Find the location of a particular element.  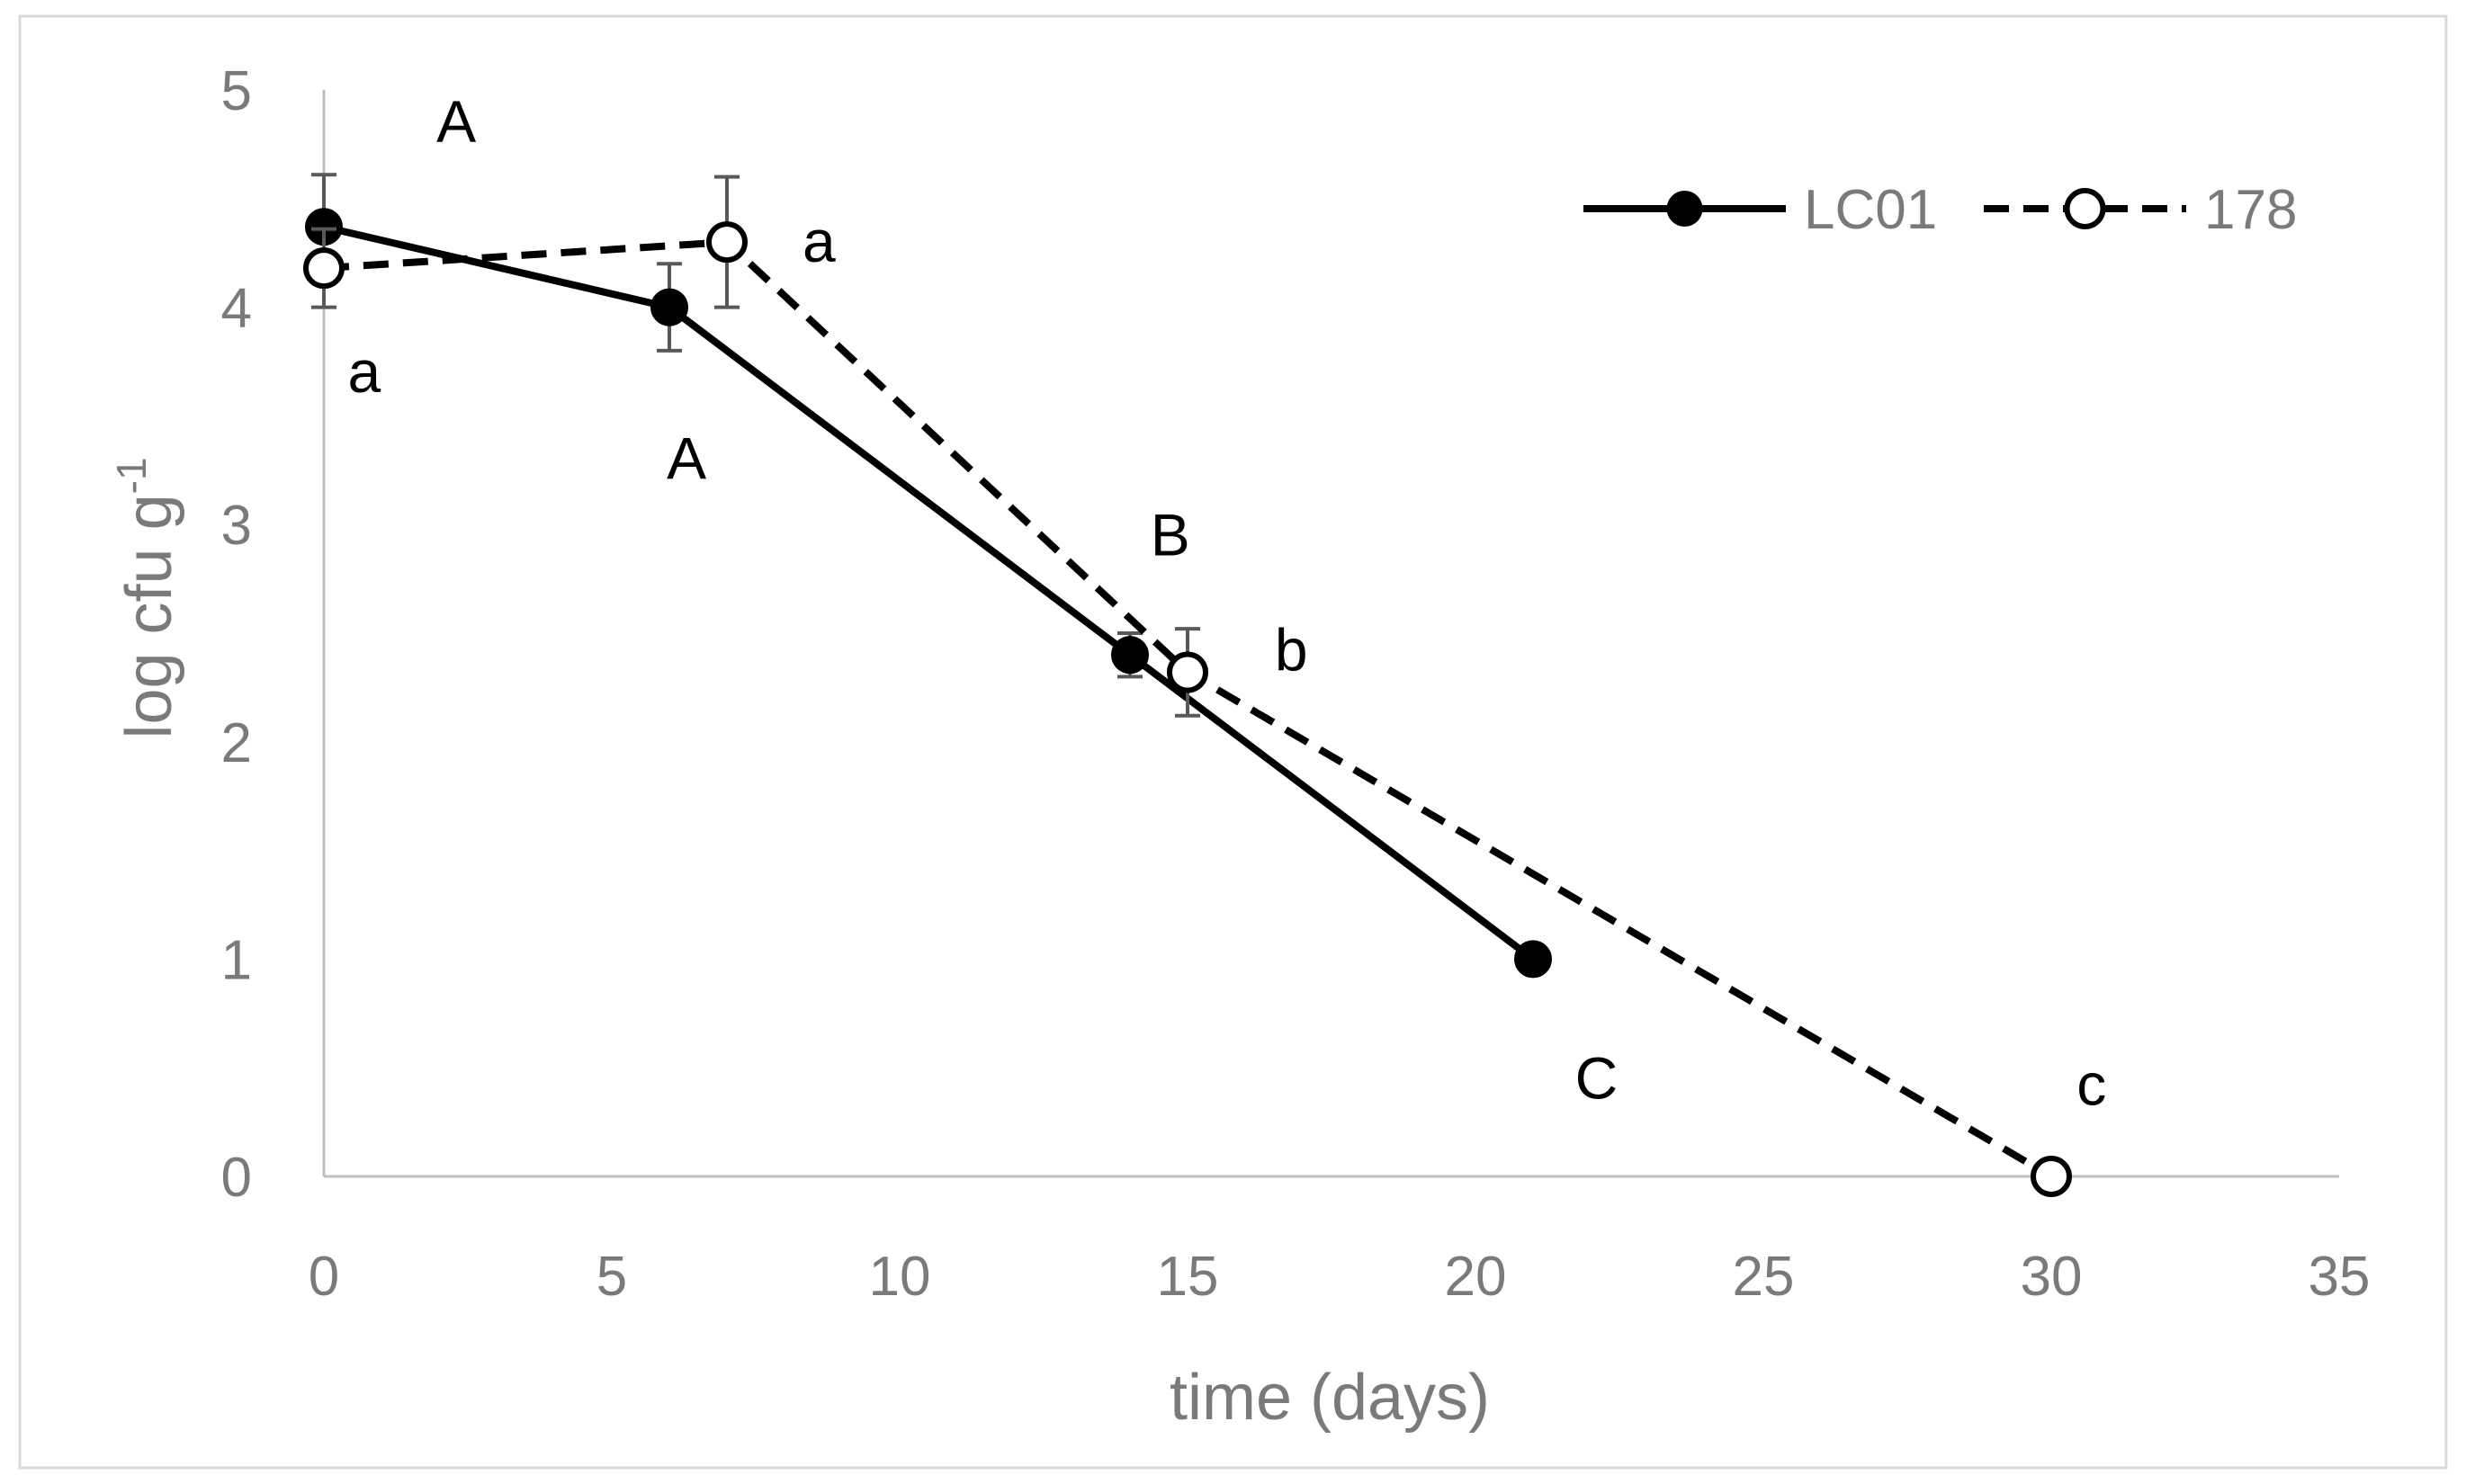

y-tick-label: 5 is located at coordinates (236, 91).